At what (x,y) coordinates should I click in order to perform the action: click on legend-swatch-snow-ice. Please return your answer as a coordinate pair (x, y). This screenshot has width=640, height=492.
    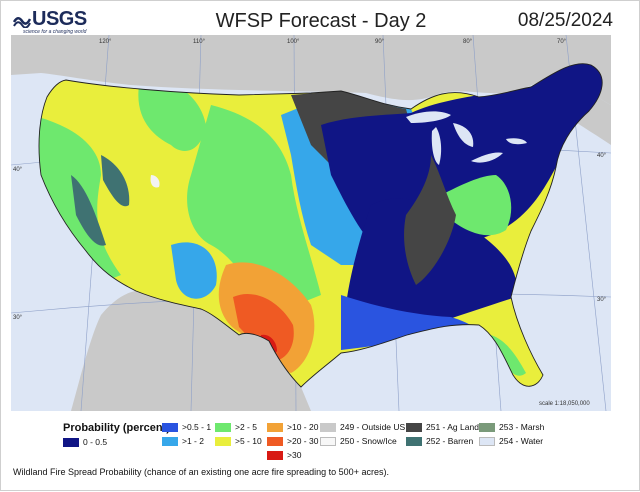
    Looking at the image, I should click on (328, 441).